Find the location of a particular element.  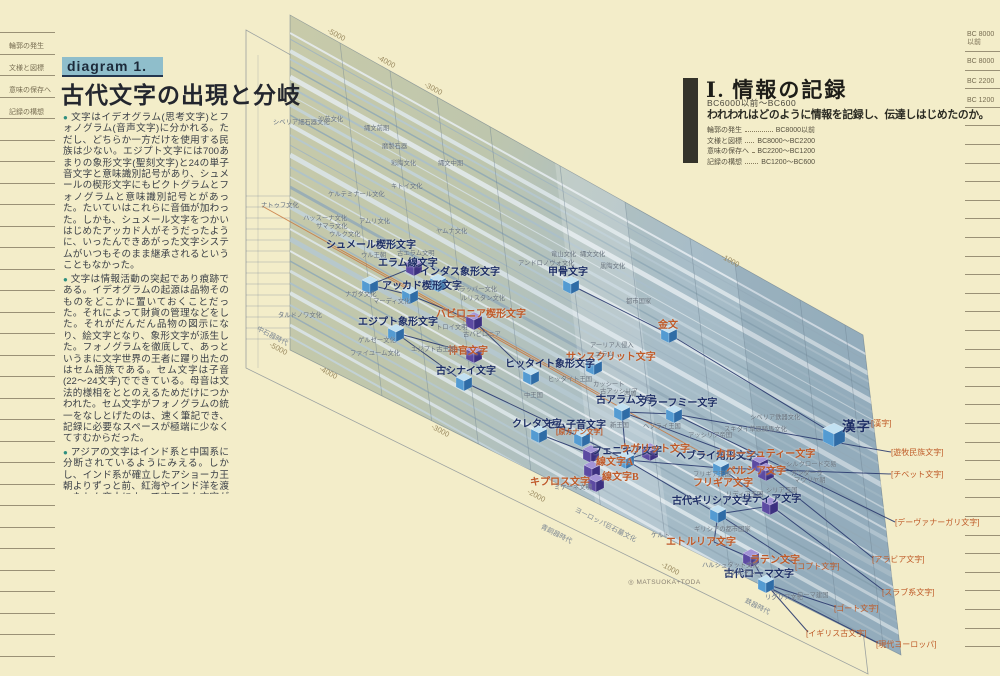

timeline-row: 意味の保存へ BC2200〜BC1200 is located at coordinates (761, 151).